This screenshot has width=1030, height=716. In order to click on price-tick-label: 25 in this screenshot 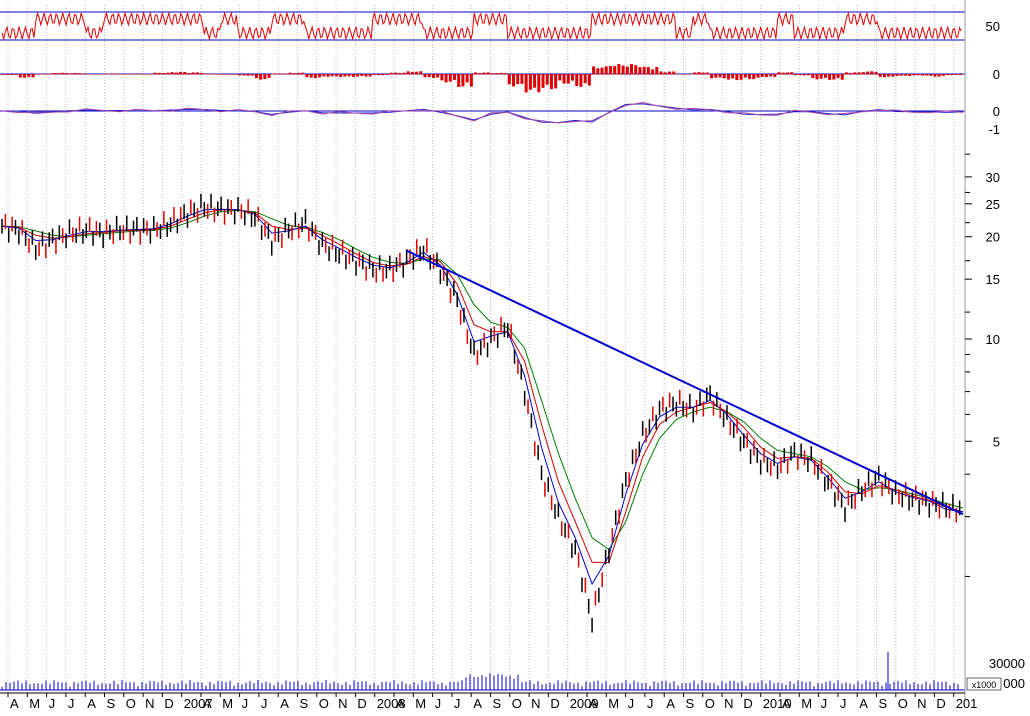, I will do `click(993, 204)`.